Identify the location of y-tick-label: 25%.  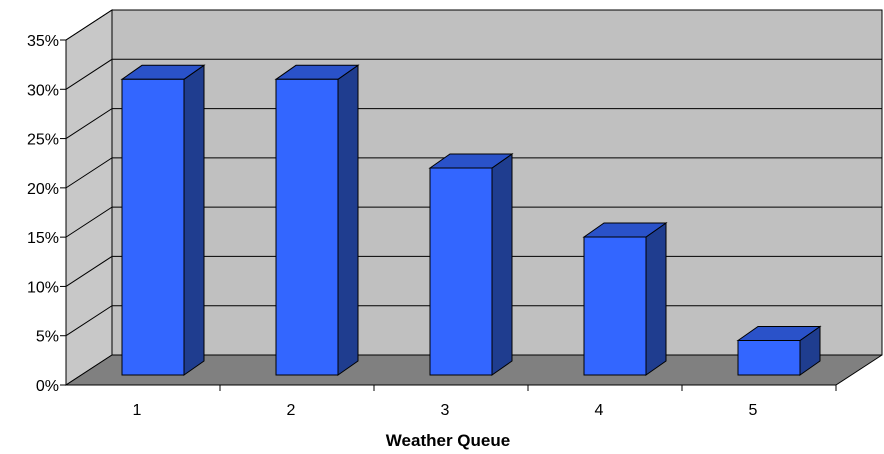
(43, 140).